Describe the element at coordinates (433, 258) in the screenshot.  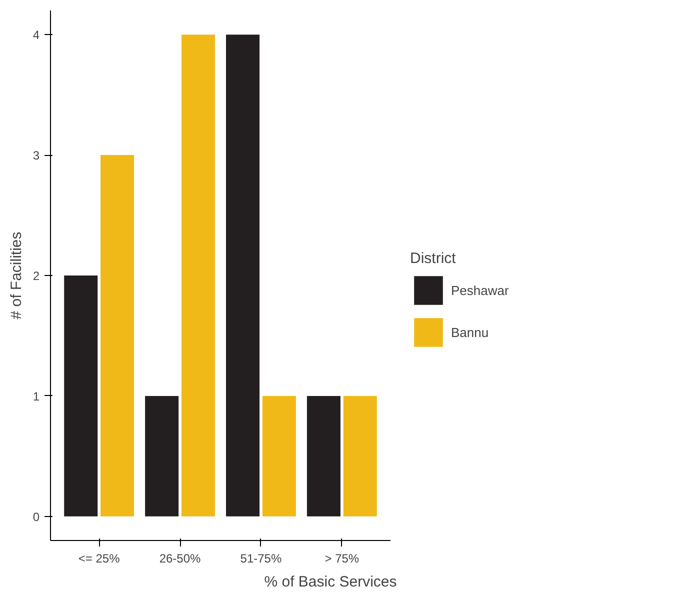
I see `legend-title: District` at that location.